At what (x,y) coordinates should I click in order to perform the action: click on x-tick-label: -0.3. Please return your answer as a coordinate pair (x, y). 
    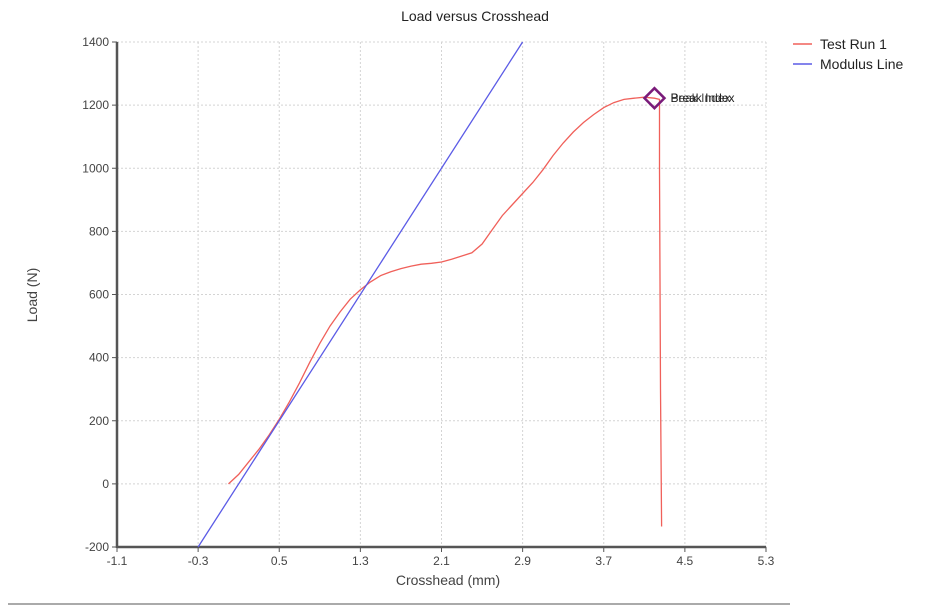
    Looking at the image, I should click on (198, 561).